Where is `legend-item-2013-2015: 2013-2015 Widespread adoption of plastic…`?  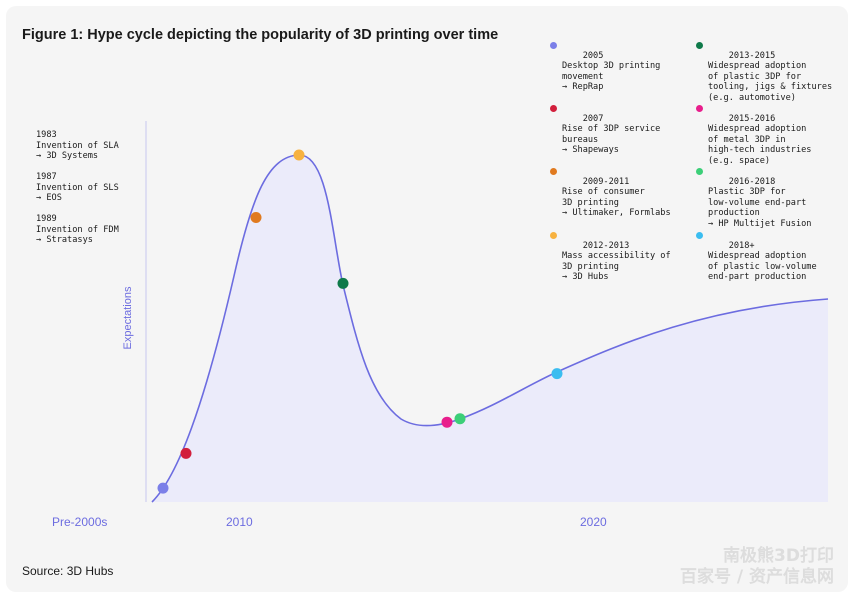 legend-item-2013-2015: 2013-2015 Widespread adoption of plastic… is located at coordinates (764, 72).